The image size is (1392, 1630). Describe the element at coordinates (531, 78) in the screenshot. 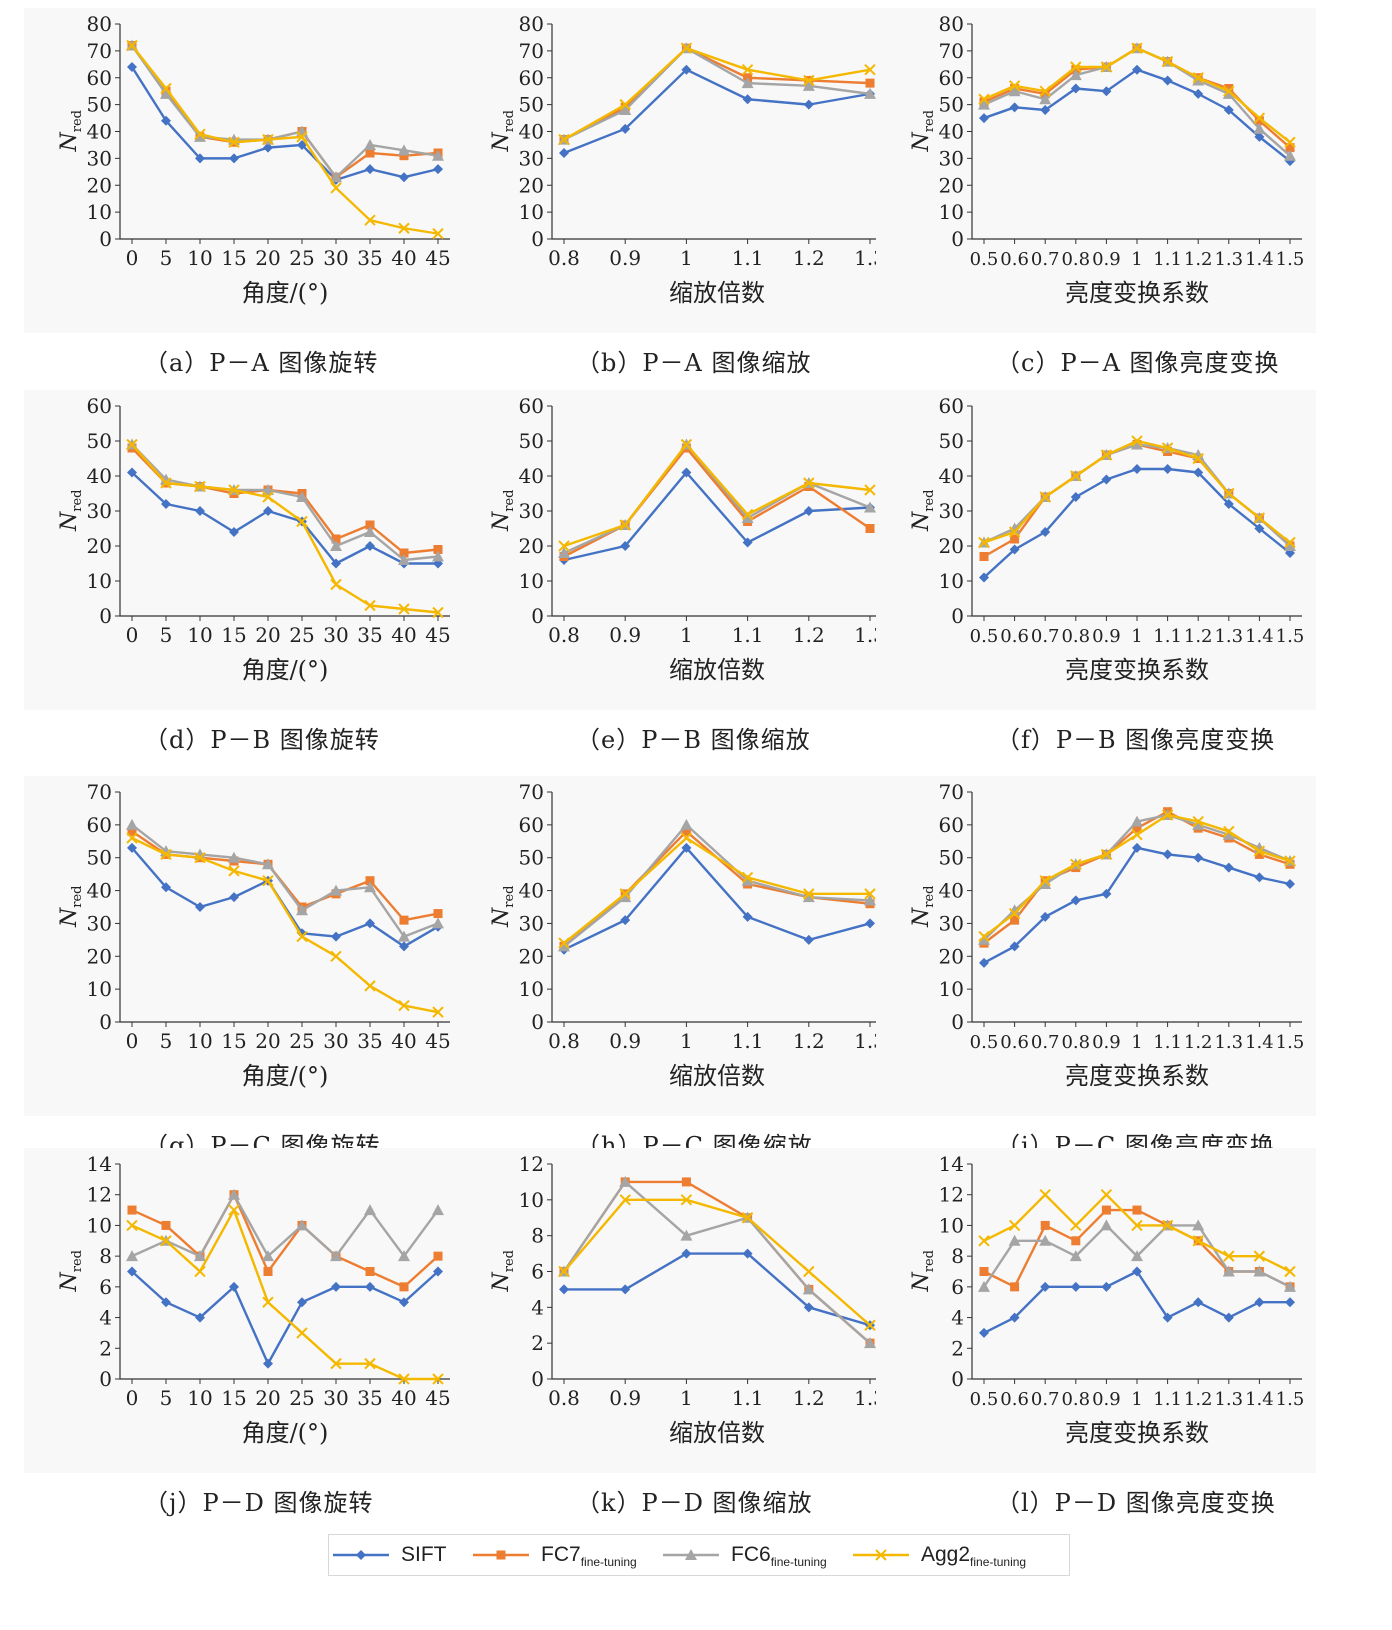

I see `y-tick-label: 60` at that location.